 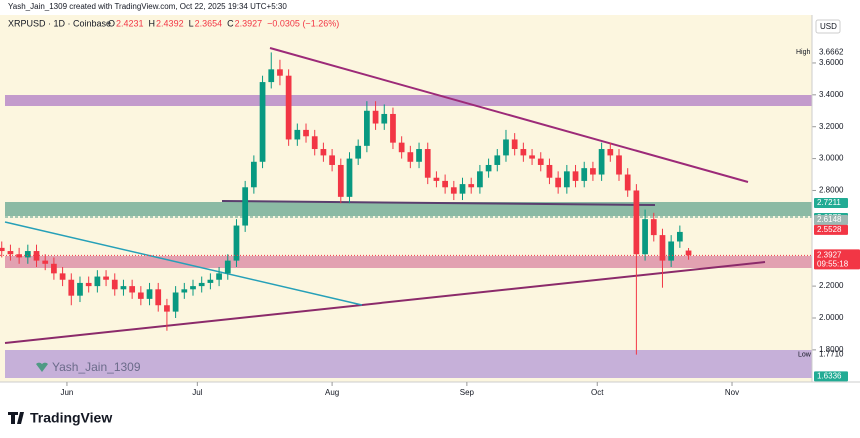 I want to click on y-tick-label: 2.8000, so click(x=831, y=190).